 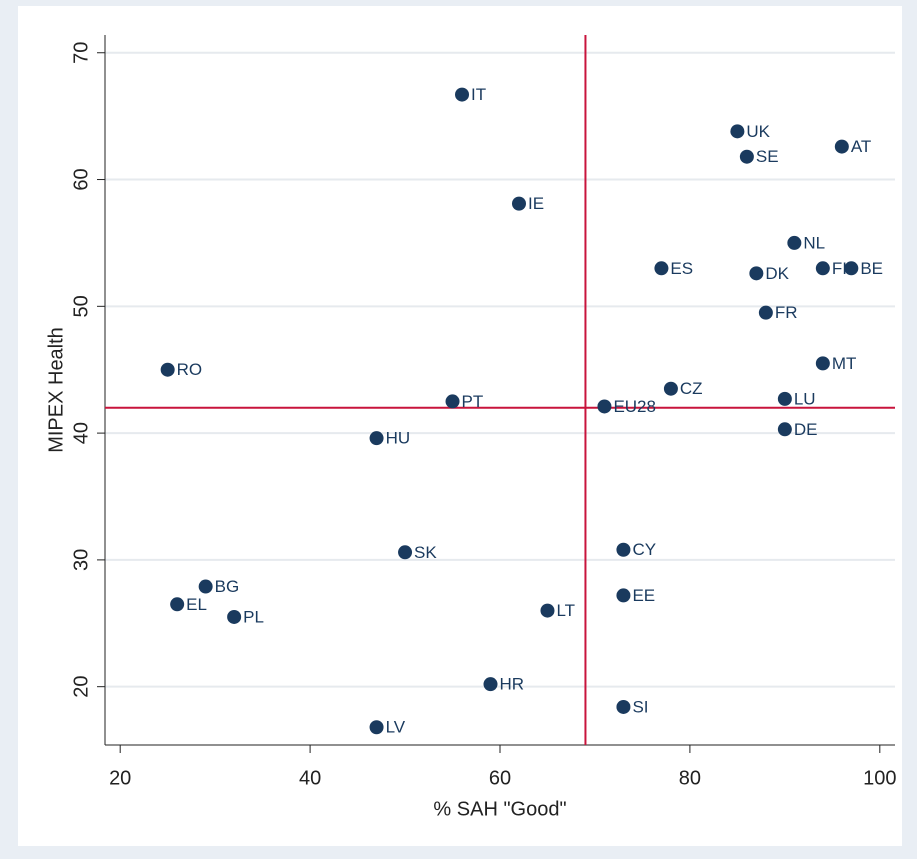 I want to click on point-label: PL, so click(x=253, y=616).